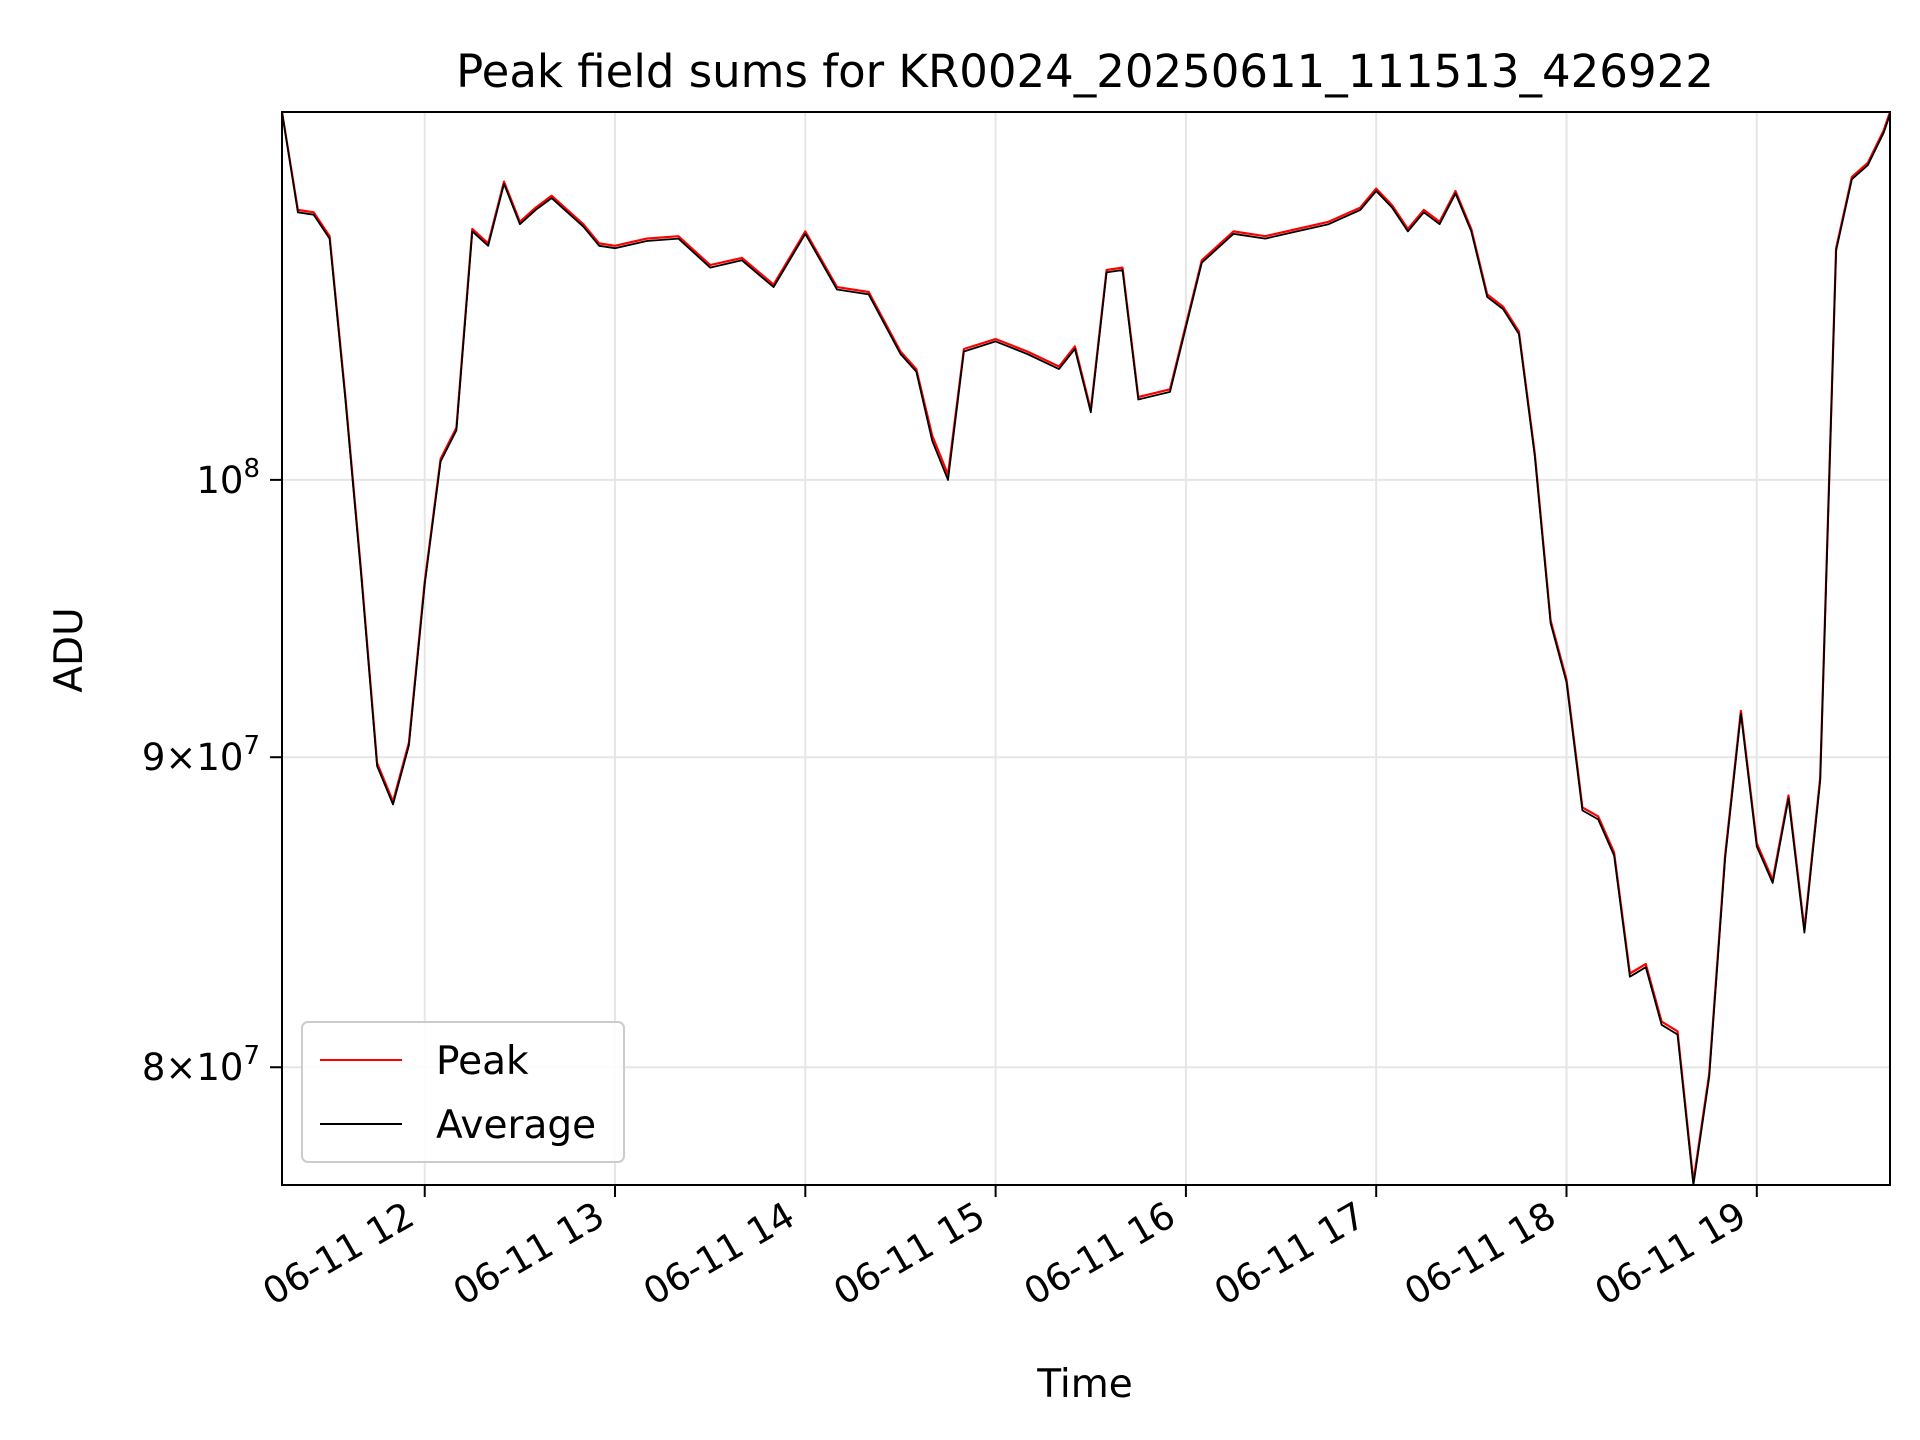 The width and height of the screenshot is (1920, 1440). What do you see at coordinates (482, 1061) in the screenshot?
I see `legend-label-peak: Peak` at bounding box center [482, 1061].